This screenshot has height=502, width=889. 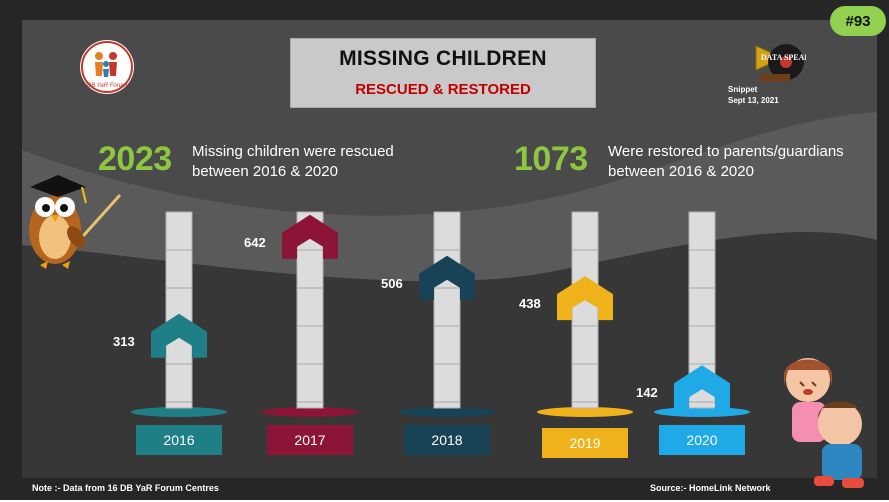 What do you see at coordinates (585, 443) in the screenshot?
I see `year-label-2019: 2019` at bounding box center [585, 443].